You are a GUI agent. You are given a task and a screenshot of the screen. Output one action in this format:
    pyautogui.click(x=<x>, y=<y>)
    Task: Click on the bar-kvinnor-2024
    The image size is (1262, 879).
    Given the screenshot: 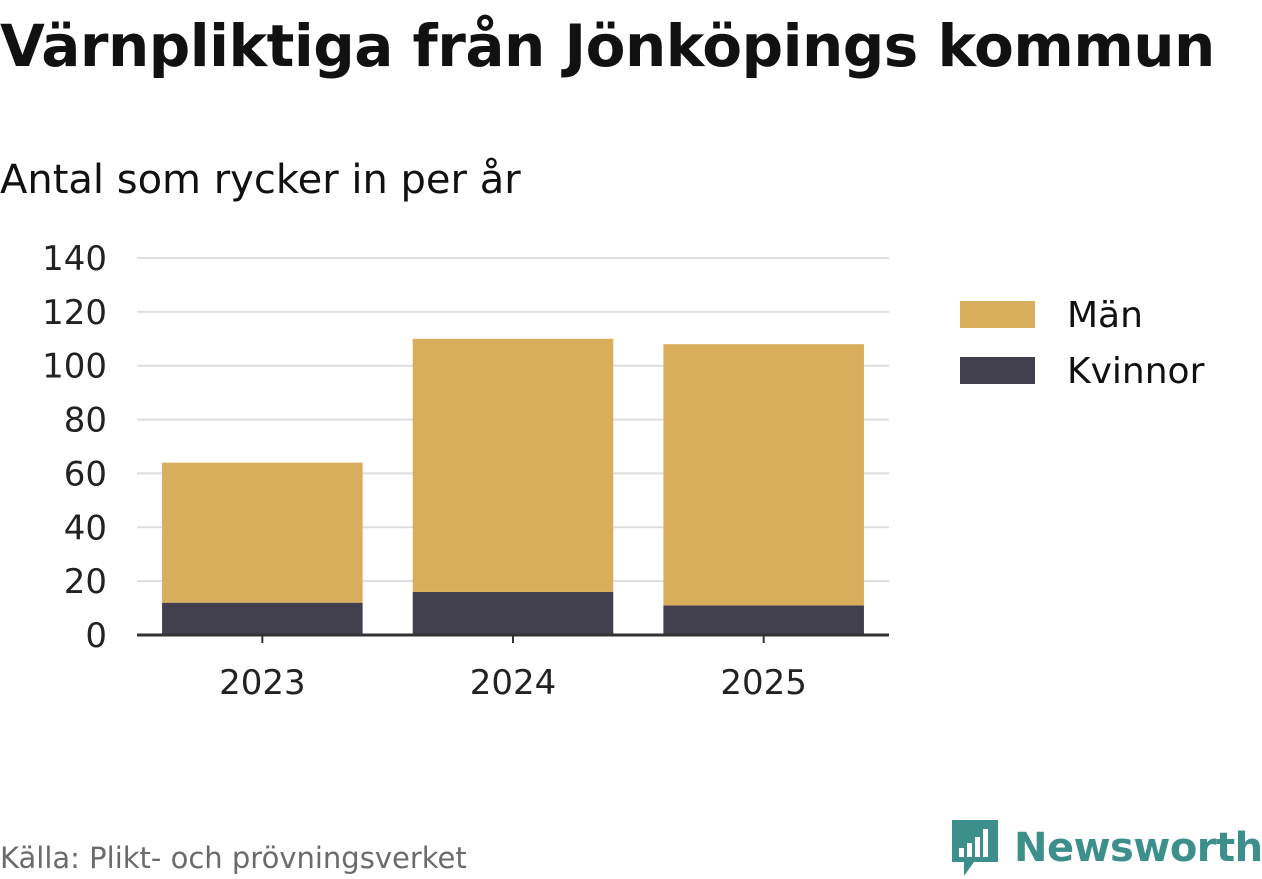 What is the action you would take?
    pyautogui.click(x=513, y=613)
    